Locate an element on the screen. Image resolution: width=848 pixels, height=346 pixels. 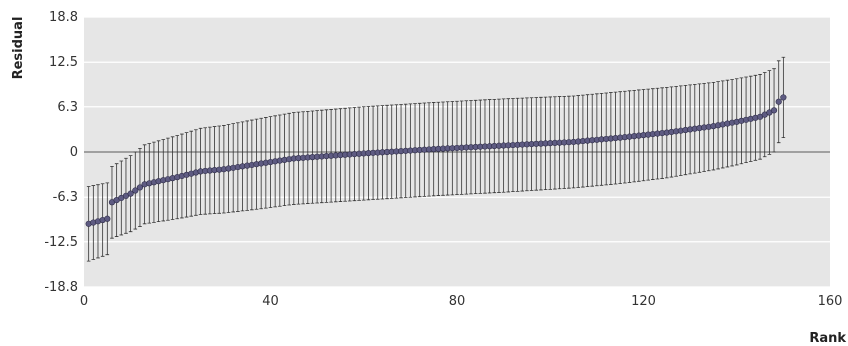
x-tick-label: 160 is located at coordinates (830, 301).